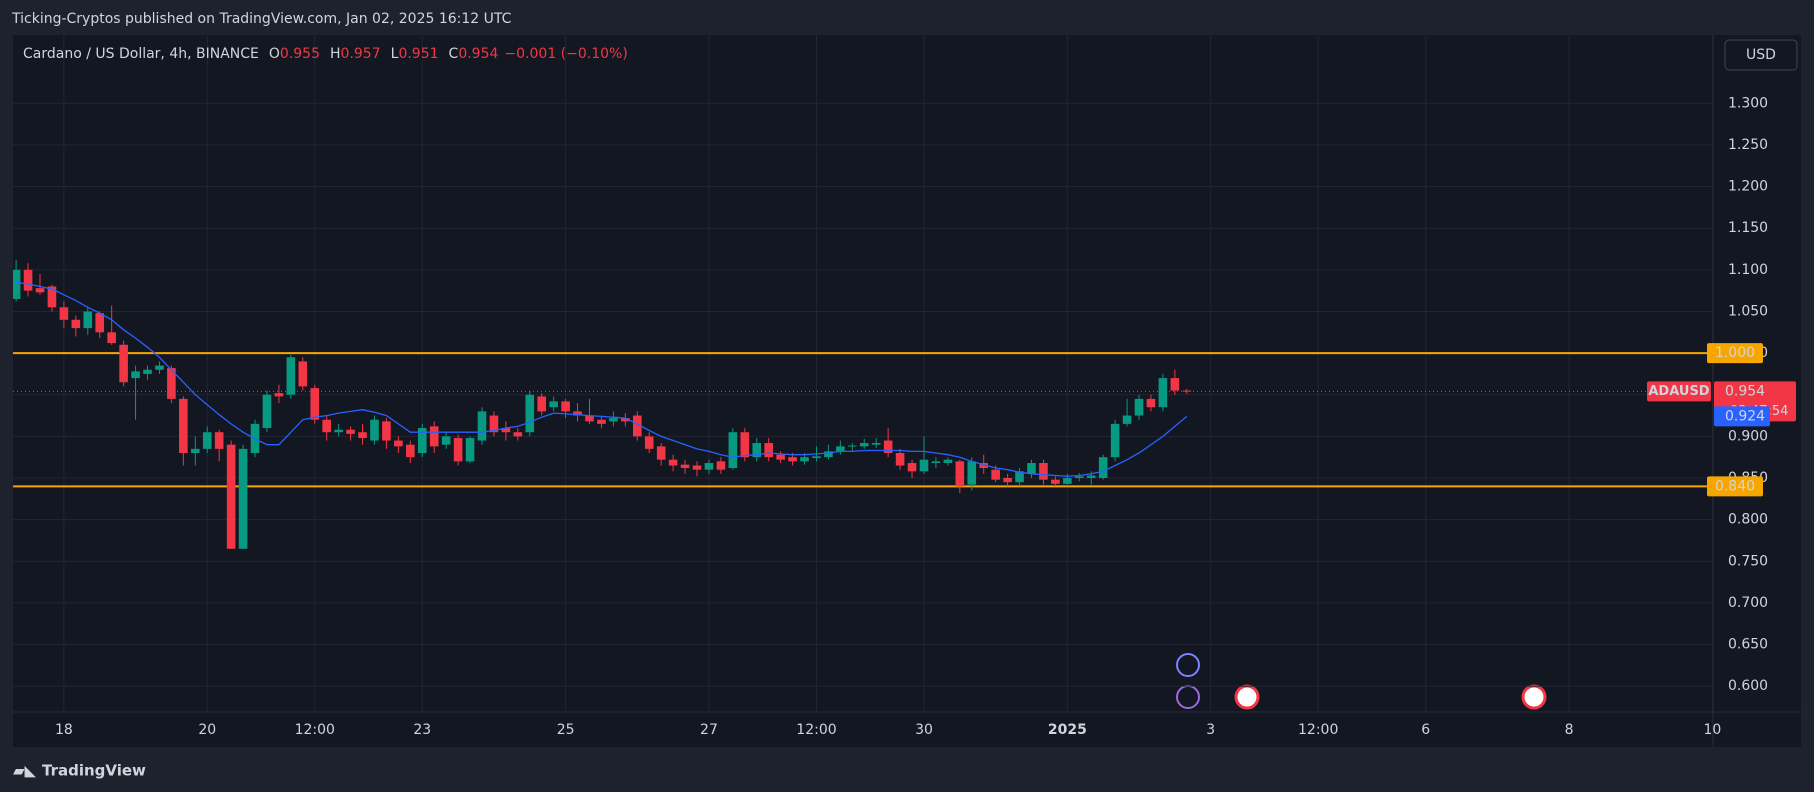 This screenshot has width=1814, height=792. I want to click on currency: USD, so click(1761, 55).